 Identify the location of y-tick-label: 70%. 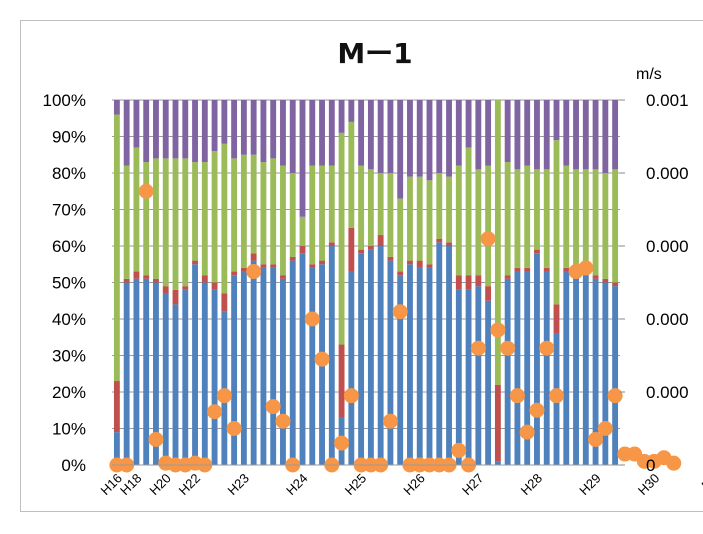
(69, 210).